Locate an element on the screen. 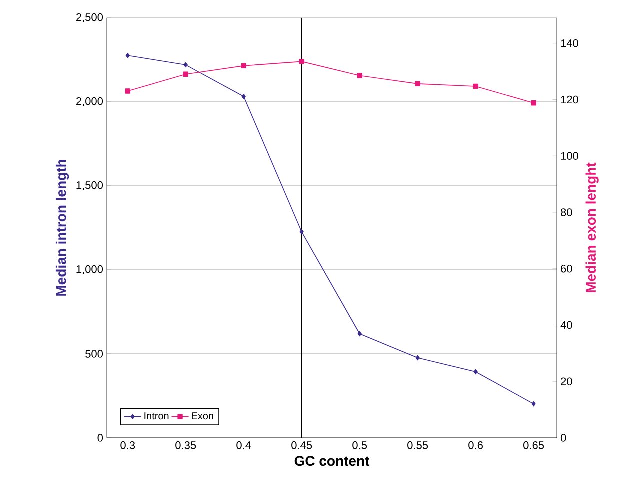  y-tick-label: 500 is located at coordinates (95, 354).